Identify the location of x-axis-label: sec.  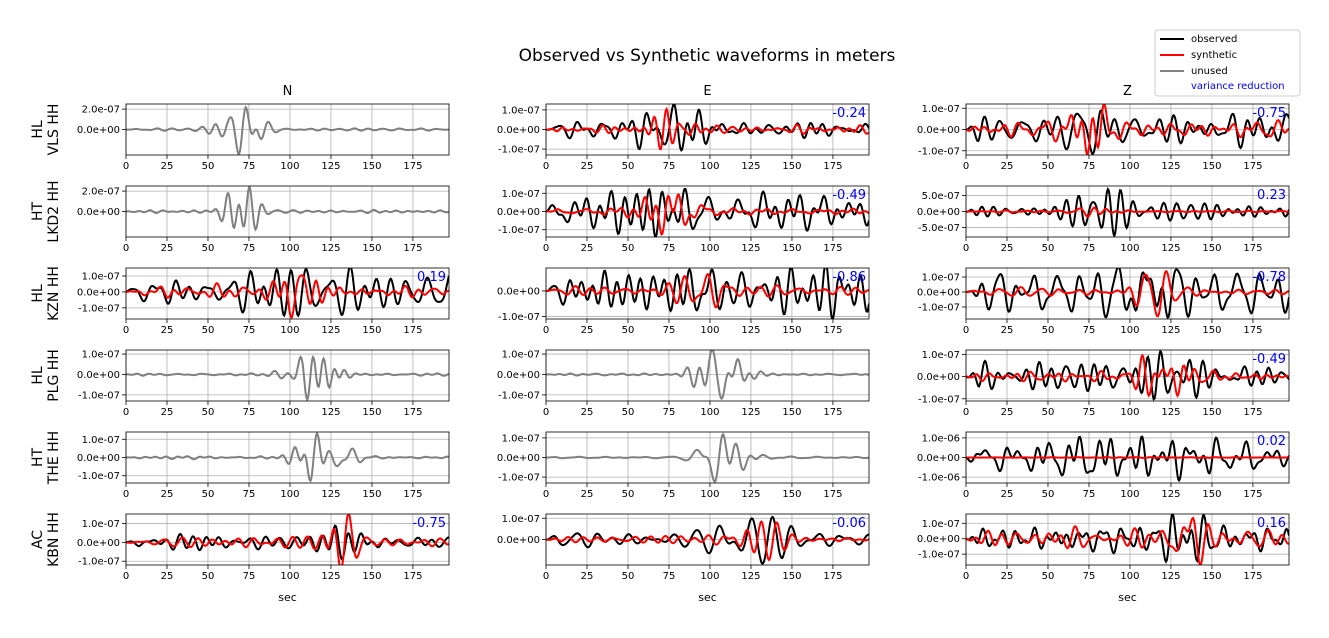
(1127, 597).